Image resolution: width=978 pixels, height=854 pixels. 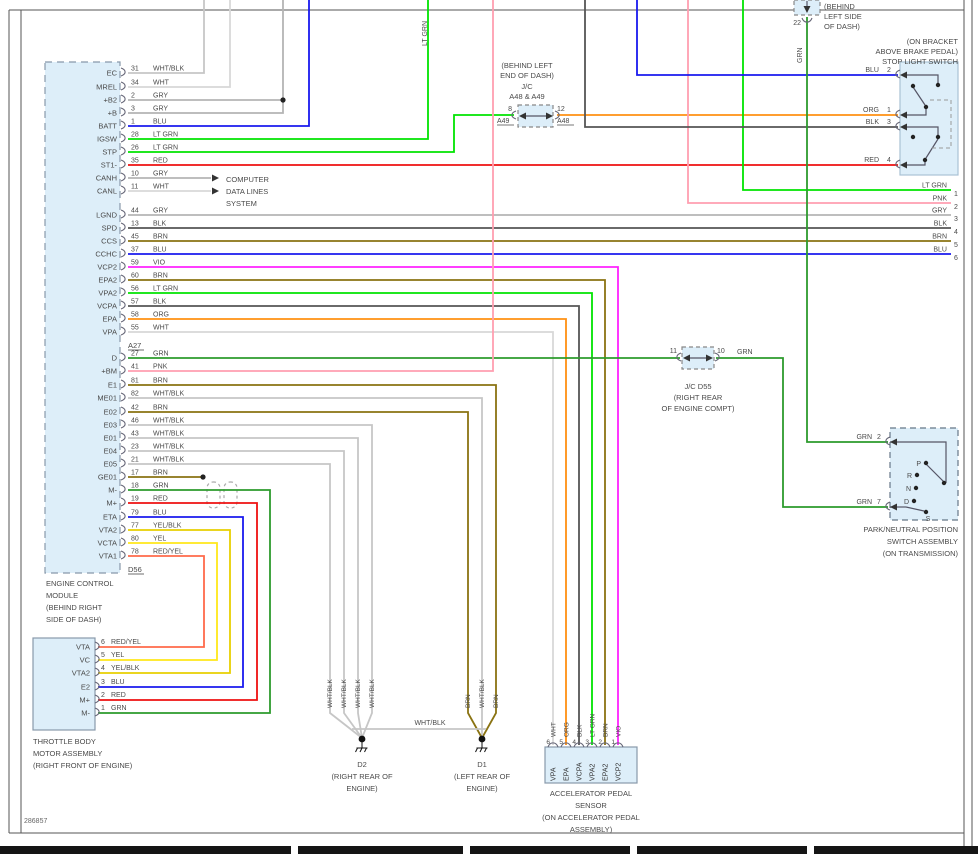 What do you see at coordinates (110, 332) in the screenshot?
I see `ecm-pin-name: VPA` at bounding box center [110, 332].